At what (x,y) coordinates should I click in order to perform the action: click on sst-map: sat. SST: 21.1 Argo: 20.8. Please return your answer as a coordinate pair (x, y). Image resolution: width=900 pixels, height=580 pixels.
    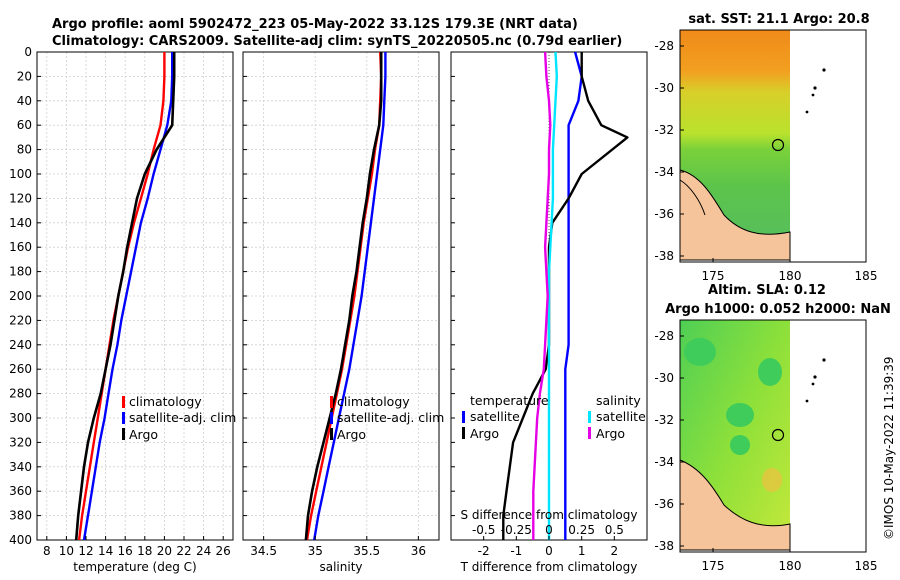
    Looking at the image, I should click on (765, 147).